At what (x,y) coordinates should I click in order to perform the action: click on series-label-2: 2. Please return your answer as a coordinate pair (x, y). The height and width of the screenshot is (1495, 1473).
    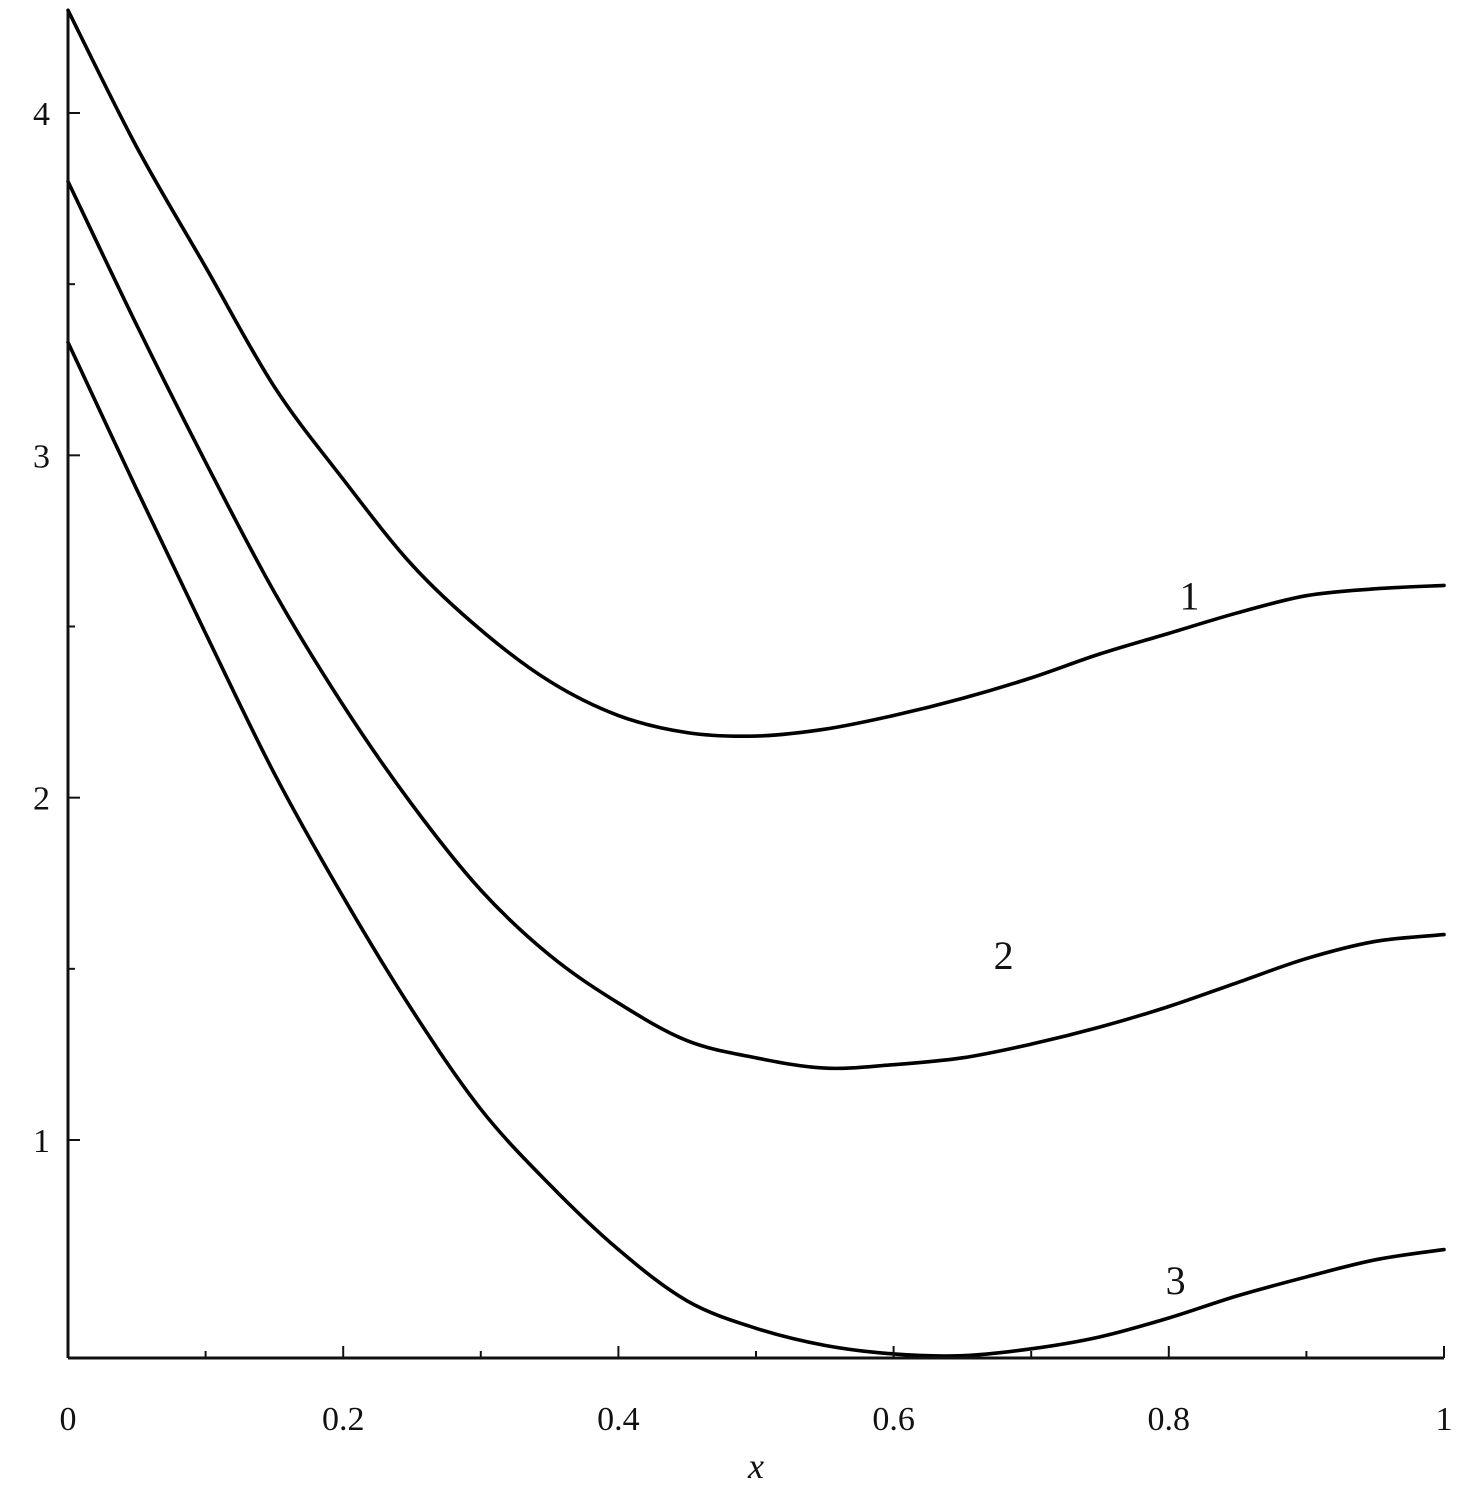
    Looking at the image, I should click on (1004, 955).